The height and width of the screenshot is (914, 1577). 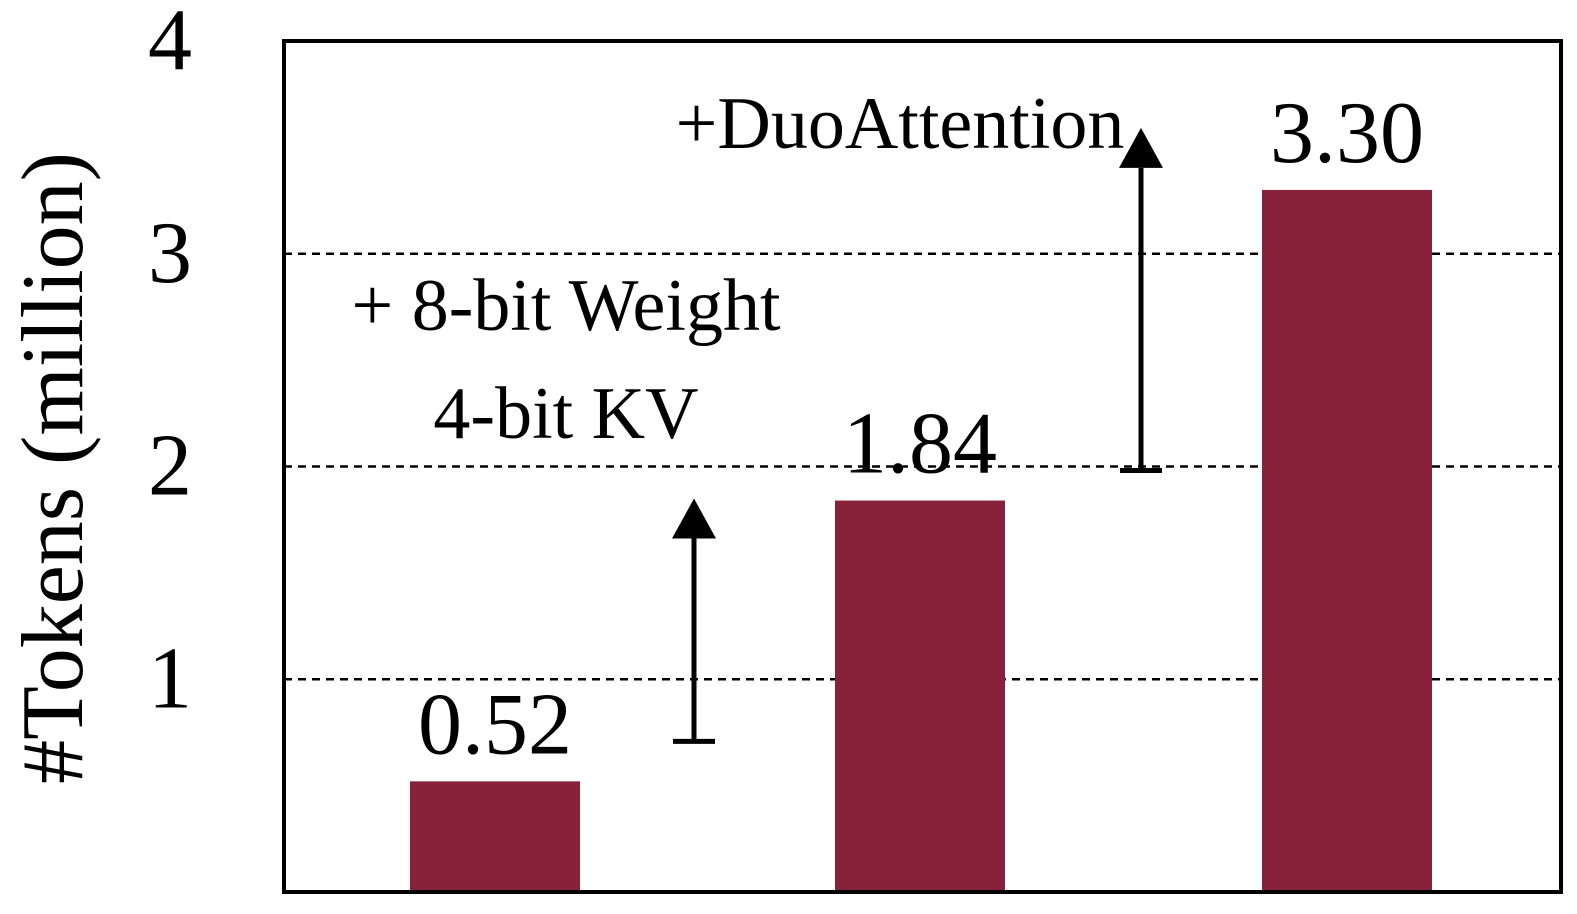 What do you see at coordinates (170, 363) in the screenshot?
I see `y-tick-labels: 1 2 3 4` at bounding box center [170, 363].